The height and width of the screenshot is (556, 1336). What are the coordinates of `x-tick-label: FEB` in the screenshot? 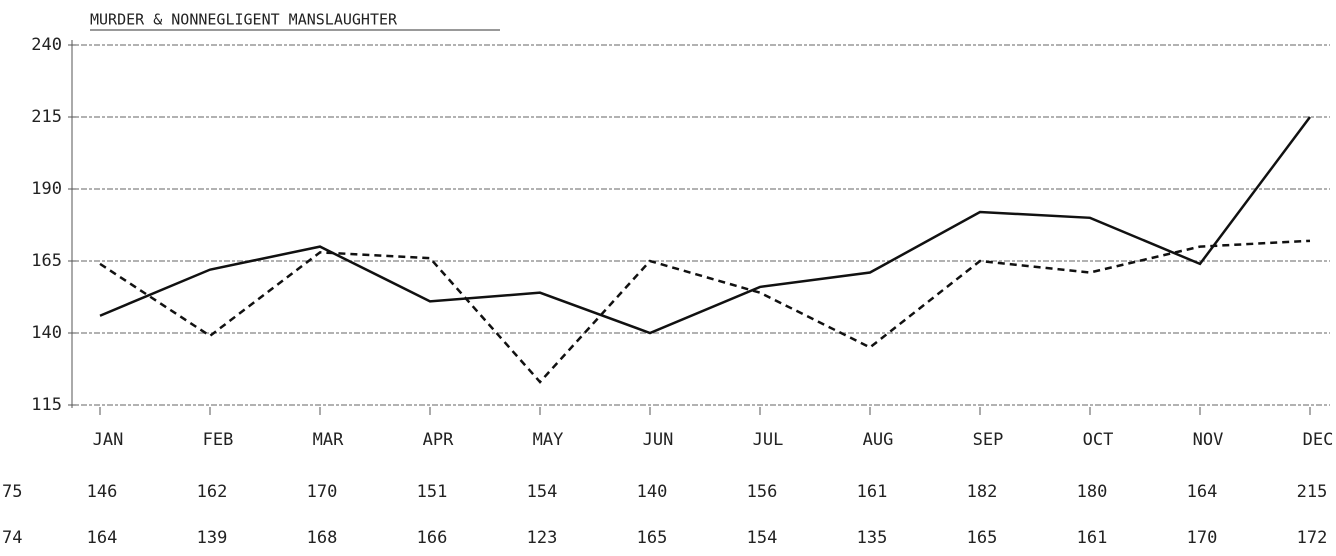 It's located at (218, 440).